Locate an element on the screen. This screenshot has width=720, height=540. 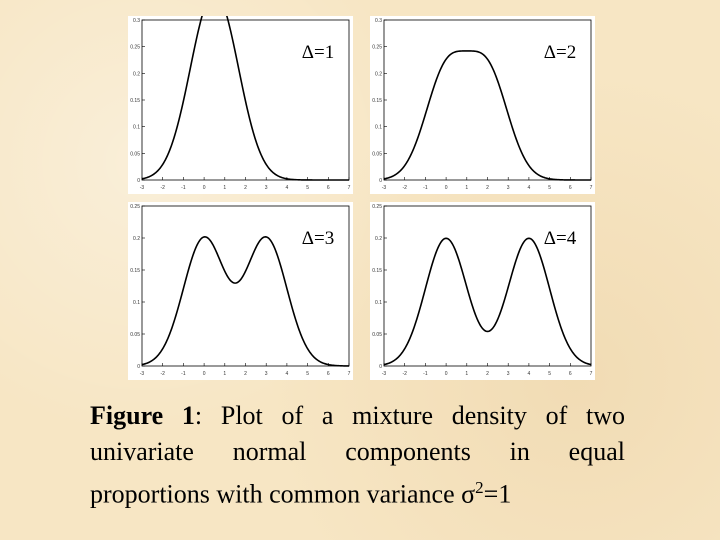
plot-delta-4: -3 -2 -1 0 1 2 3 4 5 6 7 0 0.05 0.1 0.15 0.2 0.25 Δ=4 is located at coordinates (482, 291).